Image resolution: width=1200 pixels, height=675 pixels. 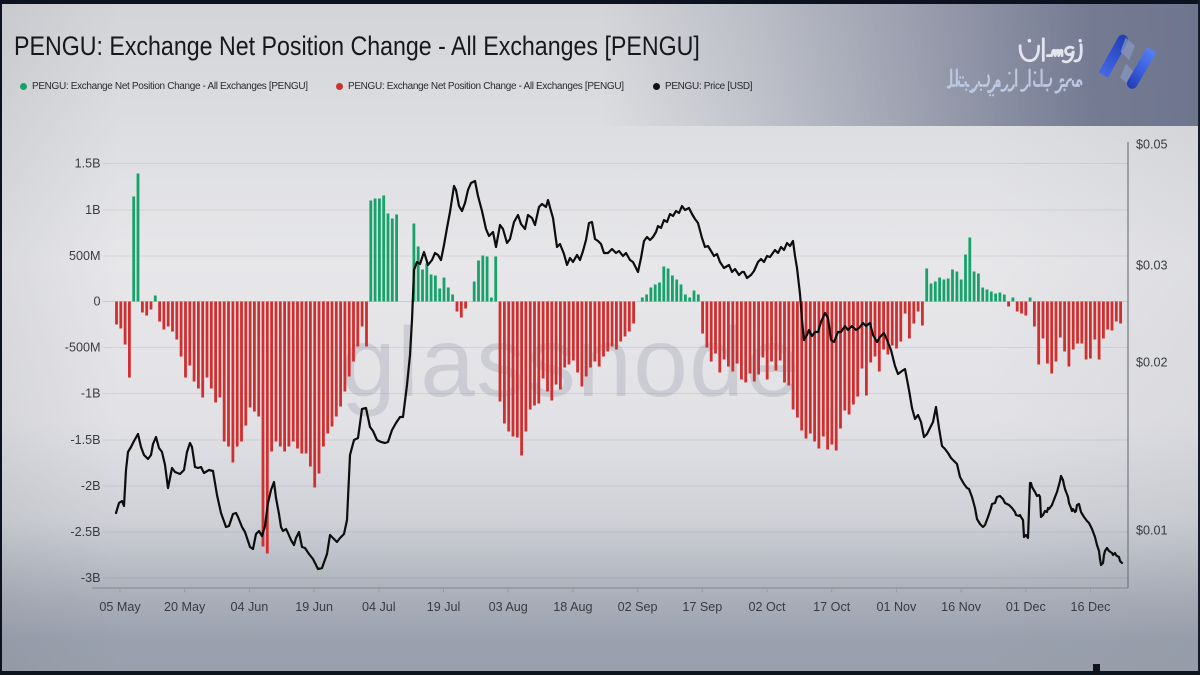 What do you see at coordinates (767, 607) in the screenshot?
I see `svg-text: 02 Oct` at bounding box center [767, 607].